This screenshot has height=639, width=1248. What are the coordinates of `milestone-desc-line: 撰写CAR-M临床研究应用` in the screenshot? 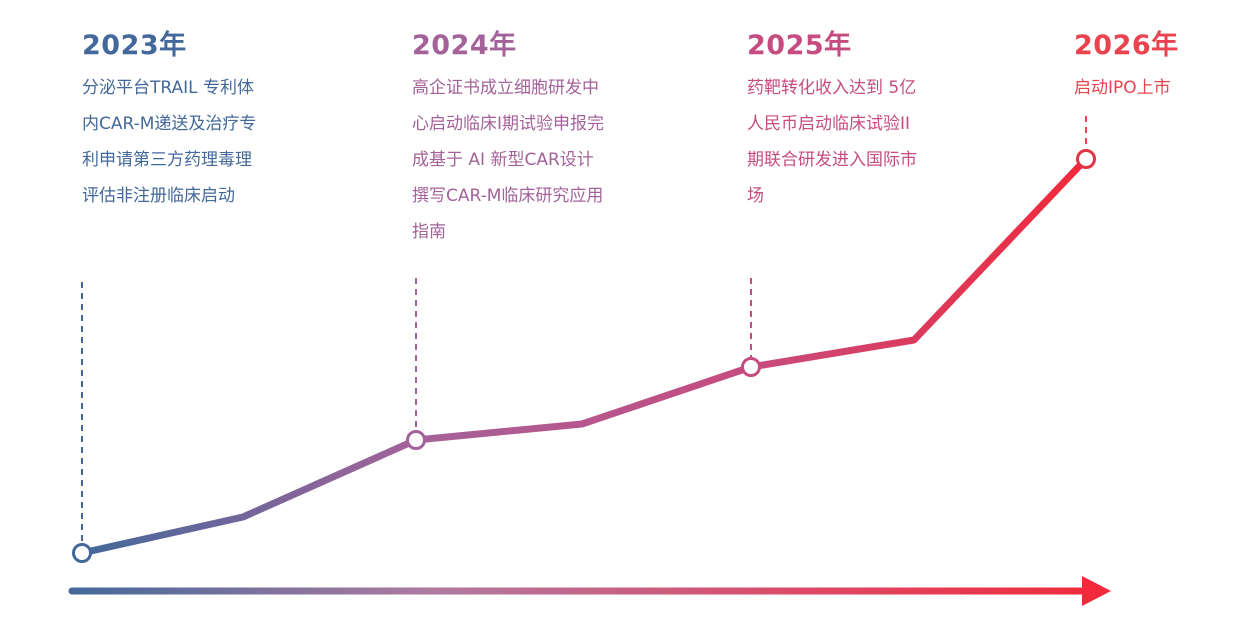 It's located at (508, 196).